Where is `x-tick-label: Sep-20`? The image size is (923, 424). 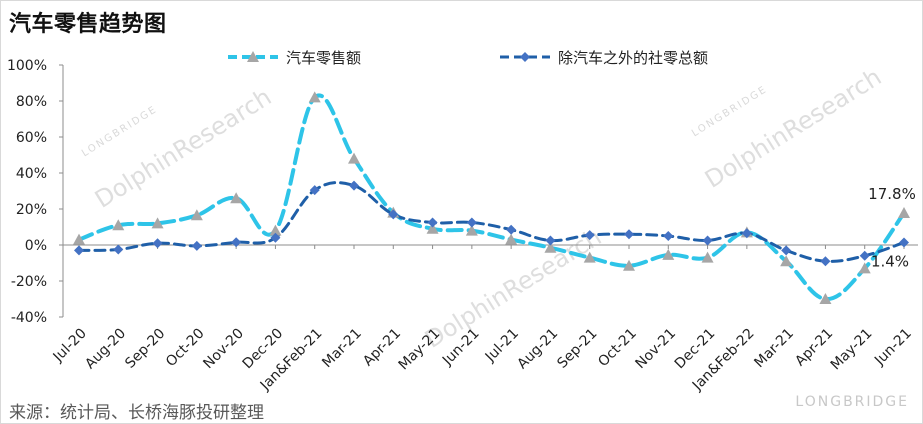
x-tick-label: Sep-20 is located at coordinates (145, 349).